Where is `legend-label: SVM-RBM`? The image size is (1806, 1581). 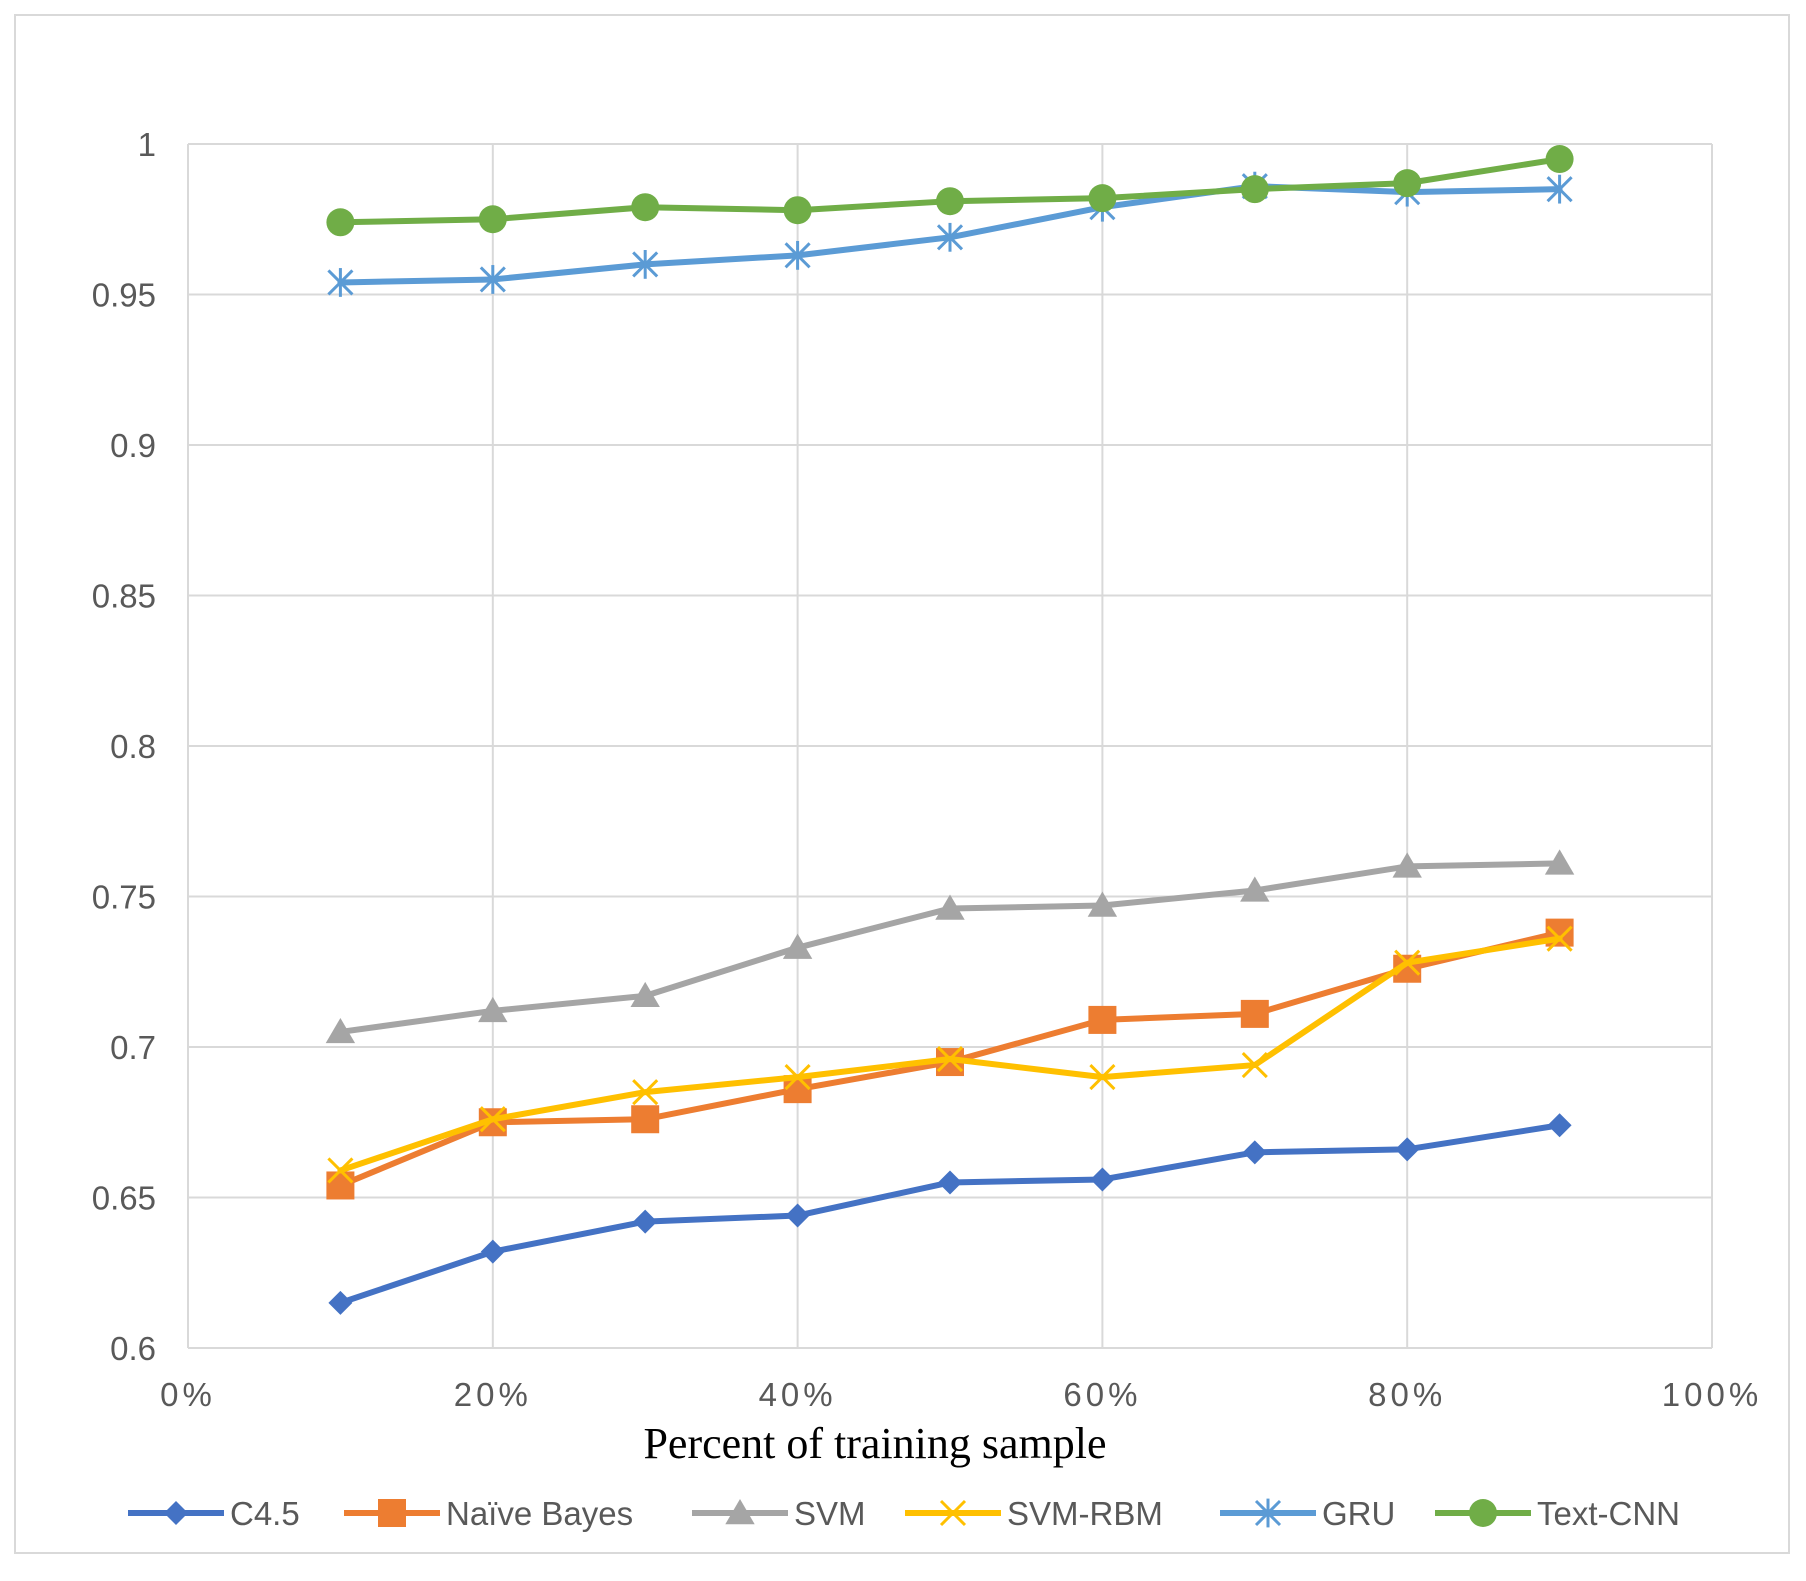
legend-label: SVM-RBM is located at coordinates (1085, 1513).